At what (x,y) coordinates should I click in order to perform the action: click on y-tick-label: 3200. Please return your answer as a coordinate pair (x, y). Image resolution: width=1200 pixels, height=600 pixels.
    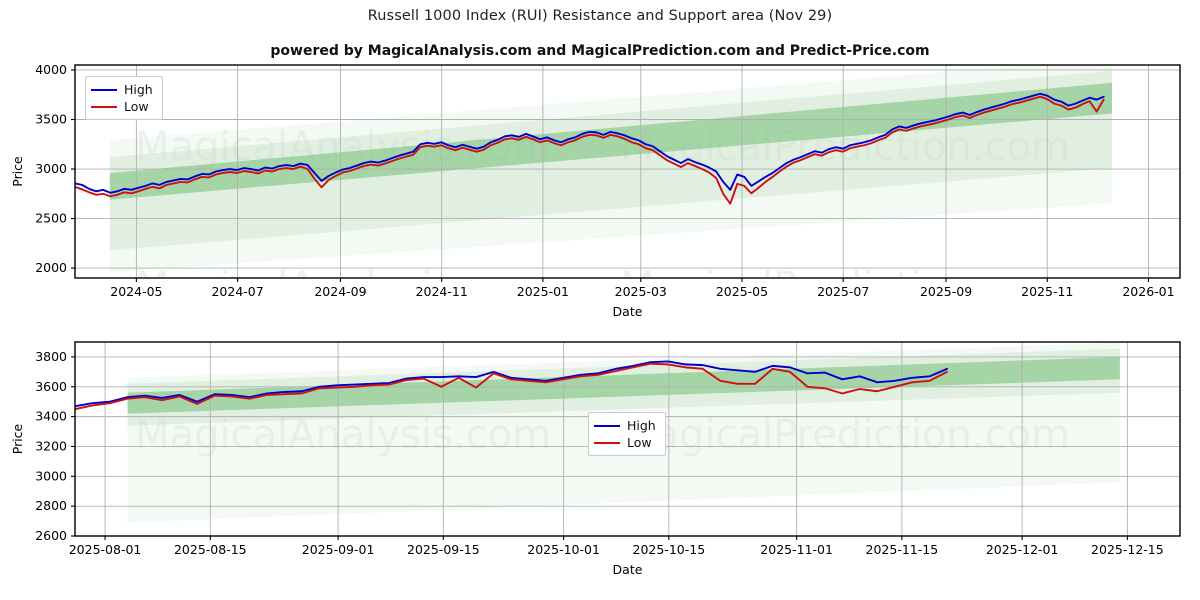
    Looking at the image, I should click on (51, 445).